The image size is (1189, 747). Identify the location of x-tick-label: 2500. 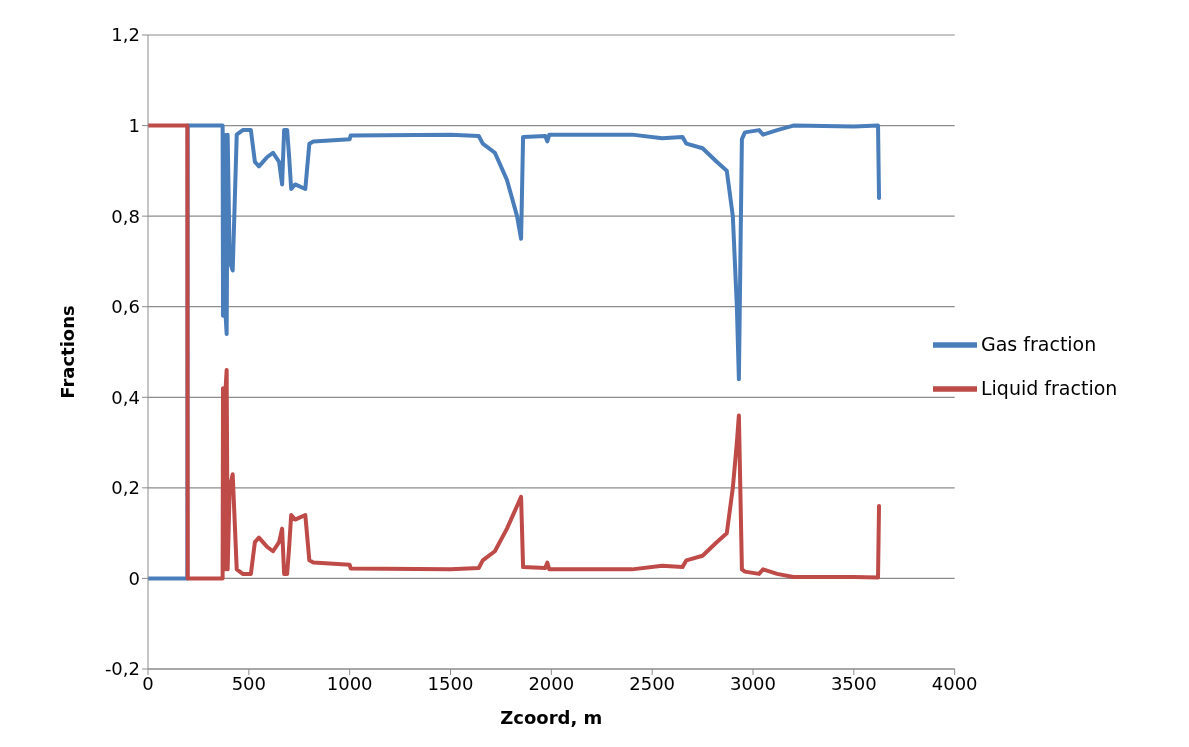
(652, 683).